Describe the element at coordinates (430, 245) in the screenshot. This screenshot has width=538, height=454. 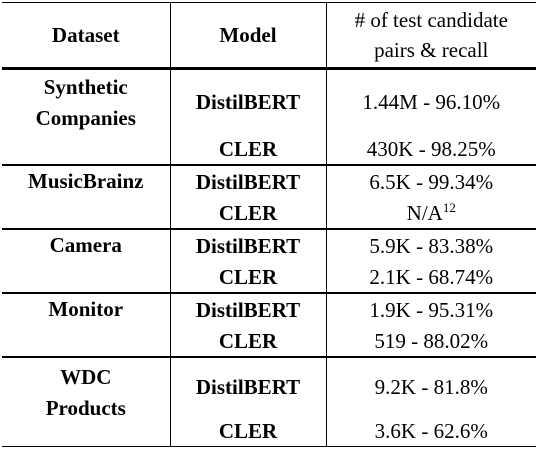
I see `value-cell: 5.9K - 83.38%` at that location.